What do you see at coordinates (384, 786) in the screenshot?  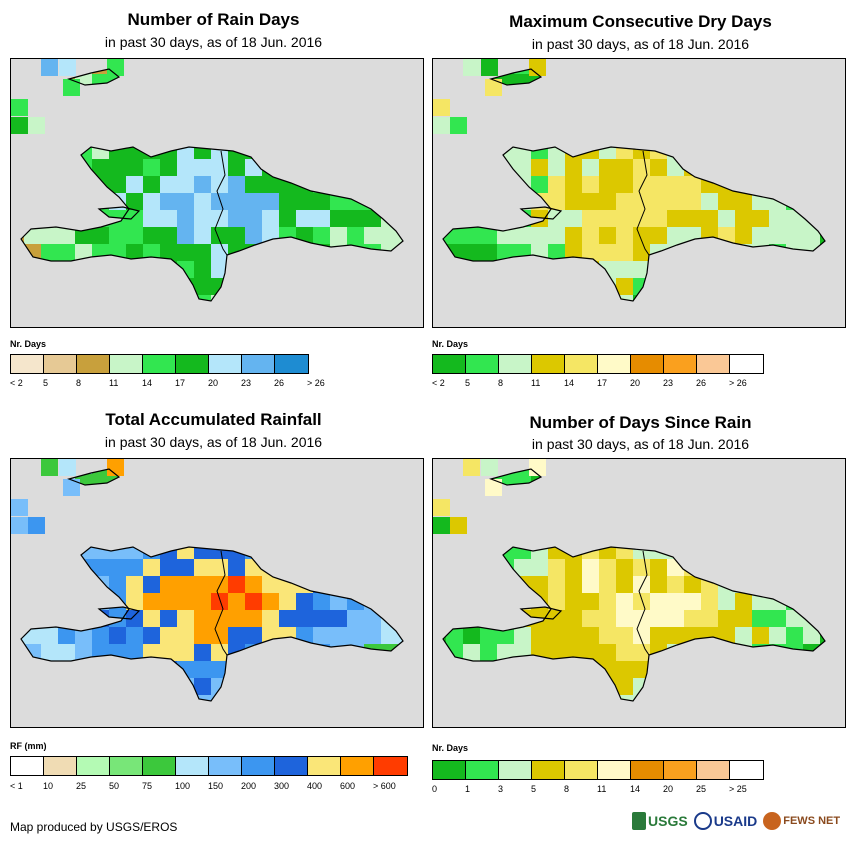 I see `legend-tick-label: > 600` at bounding box center [384, 786].